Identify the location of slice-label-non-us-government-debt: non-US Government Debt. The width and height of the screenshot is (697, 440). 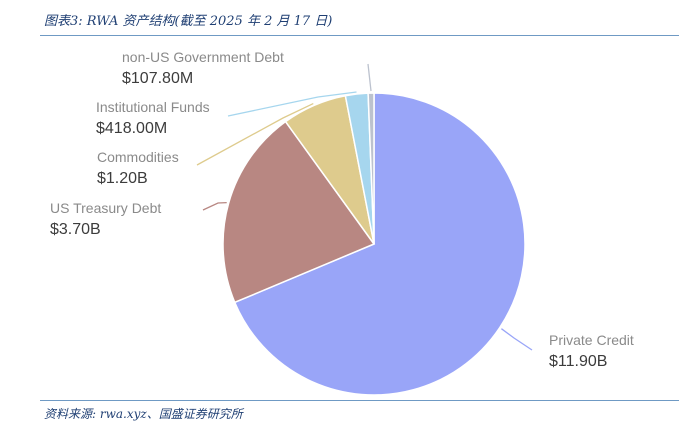
(203, 57).